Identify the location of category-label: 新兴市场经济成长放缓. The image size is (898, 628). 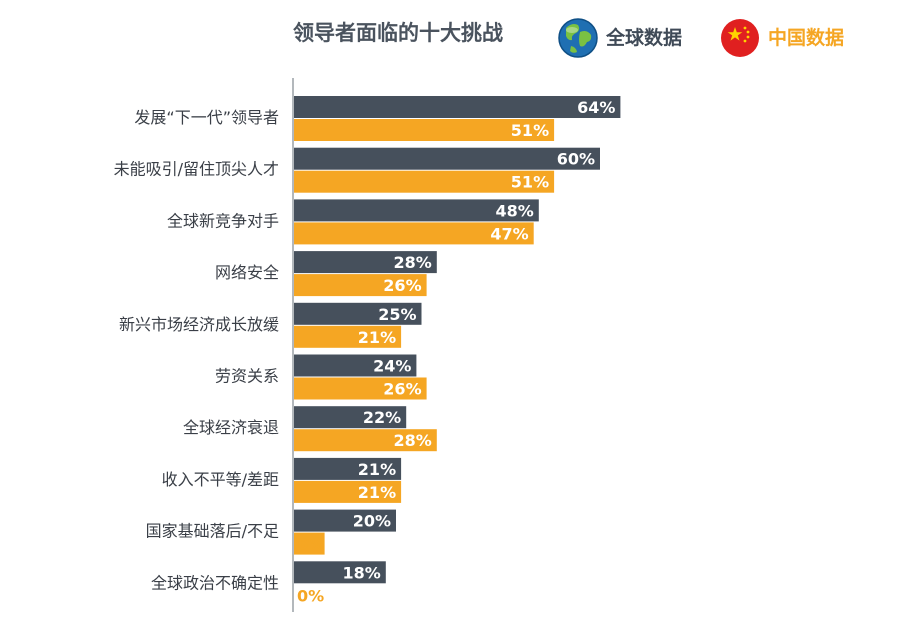
(199, 324).